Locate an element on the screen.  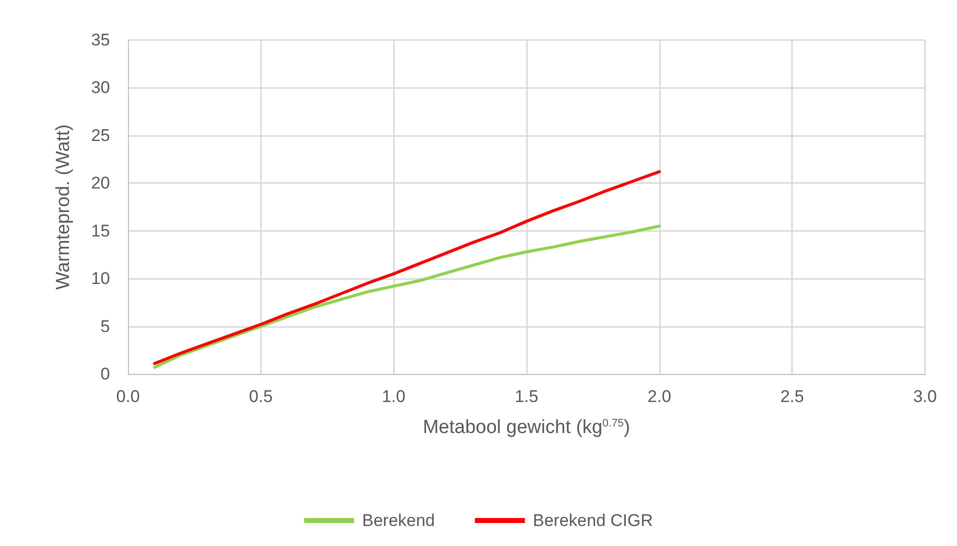
x-tick-label: 3.0 is located at coordinates (925, 396).